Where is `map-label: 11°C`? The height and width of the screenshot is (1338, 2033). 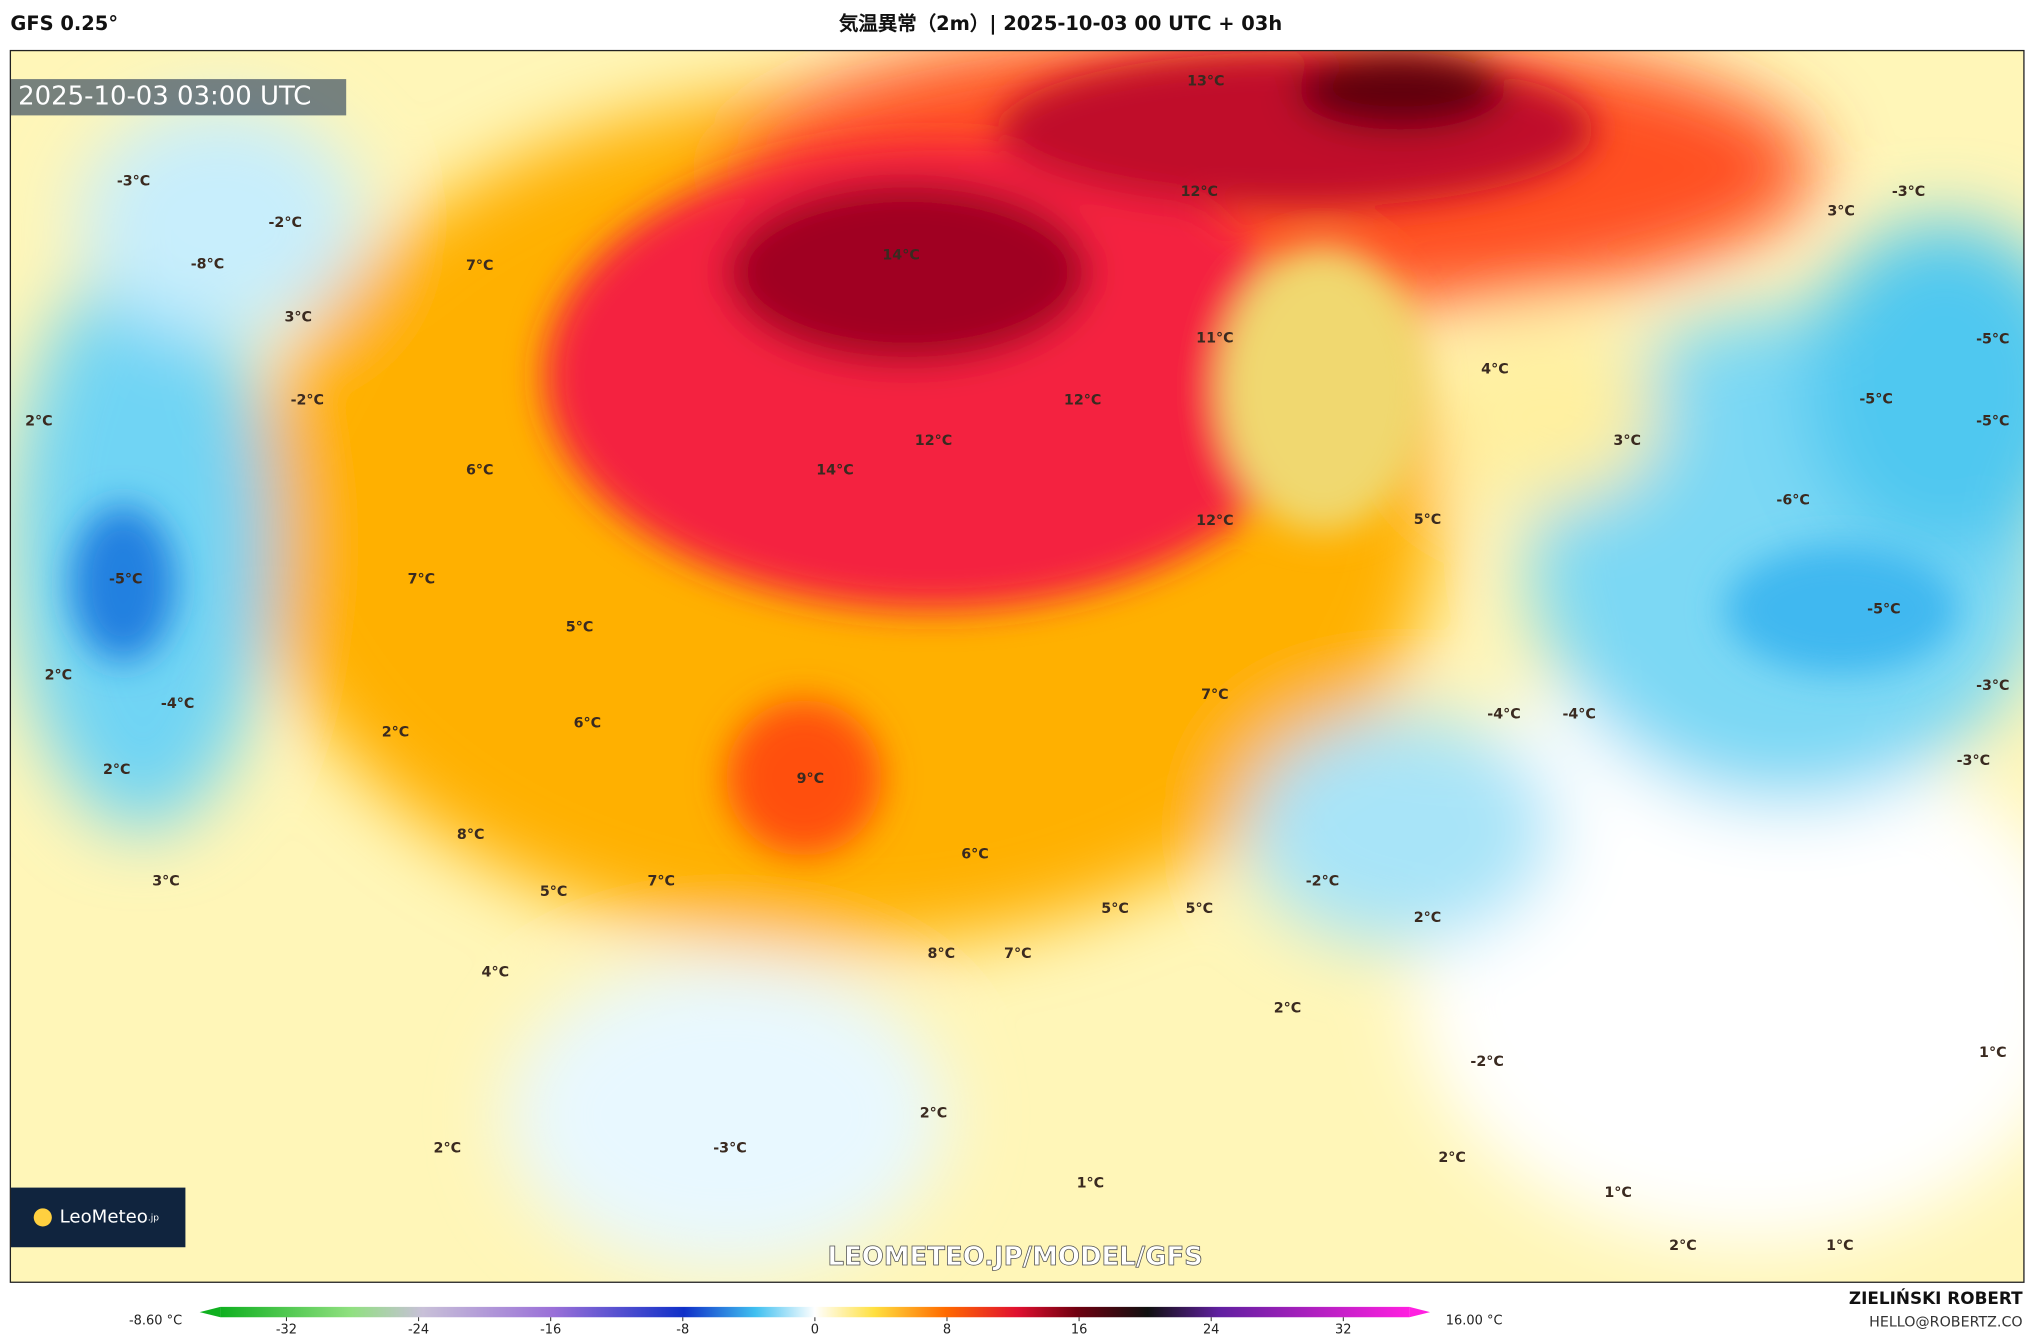 map-label: 11°C is located at coordinates (1214, 338).